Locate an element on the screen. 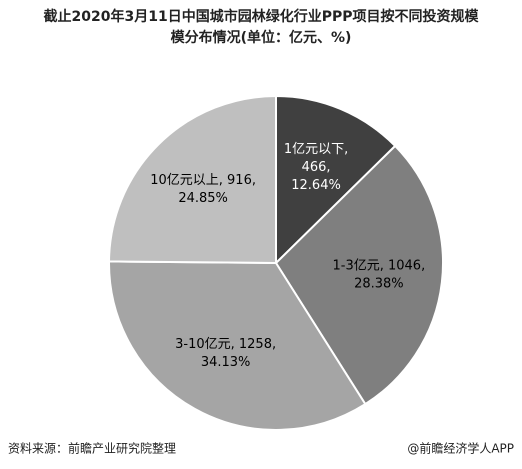  data-label: 3-10亿元, 1258, is located at coordinates (225, 344).